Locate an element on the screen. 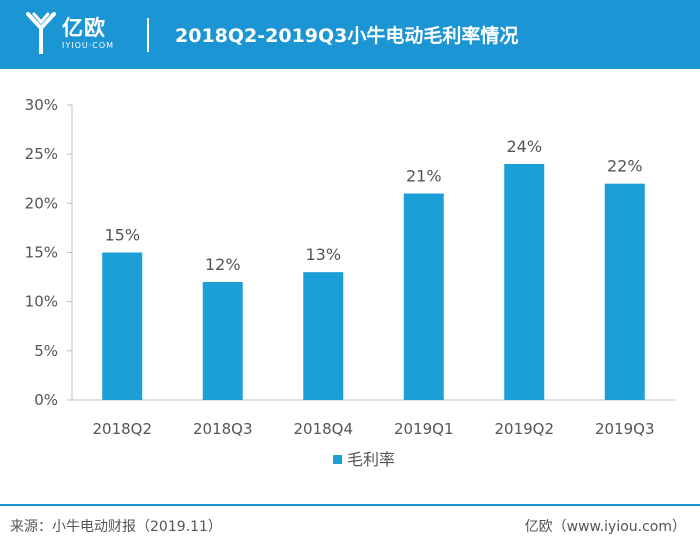  site-credit: 亿欧（www.iyiou.com） is located at coordinates (605, 527).